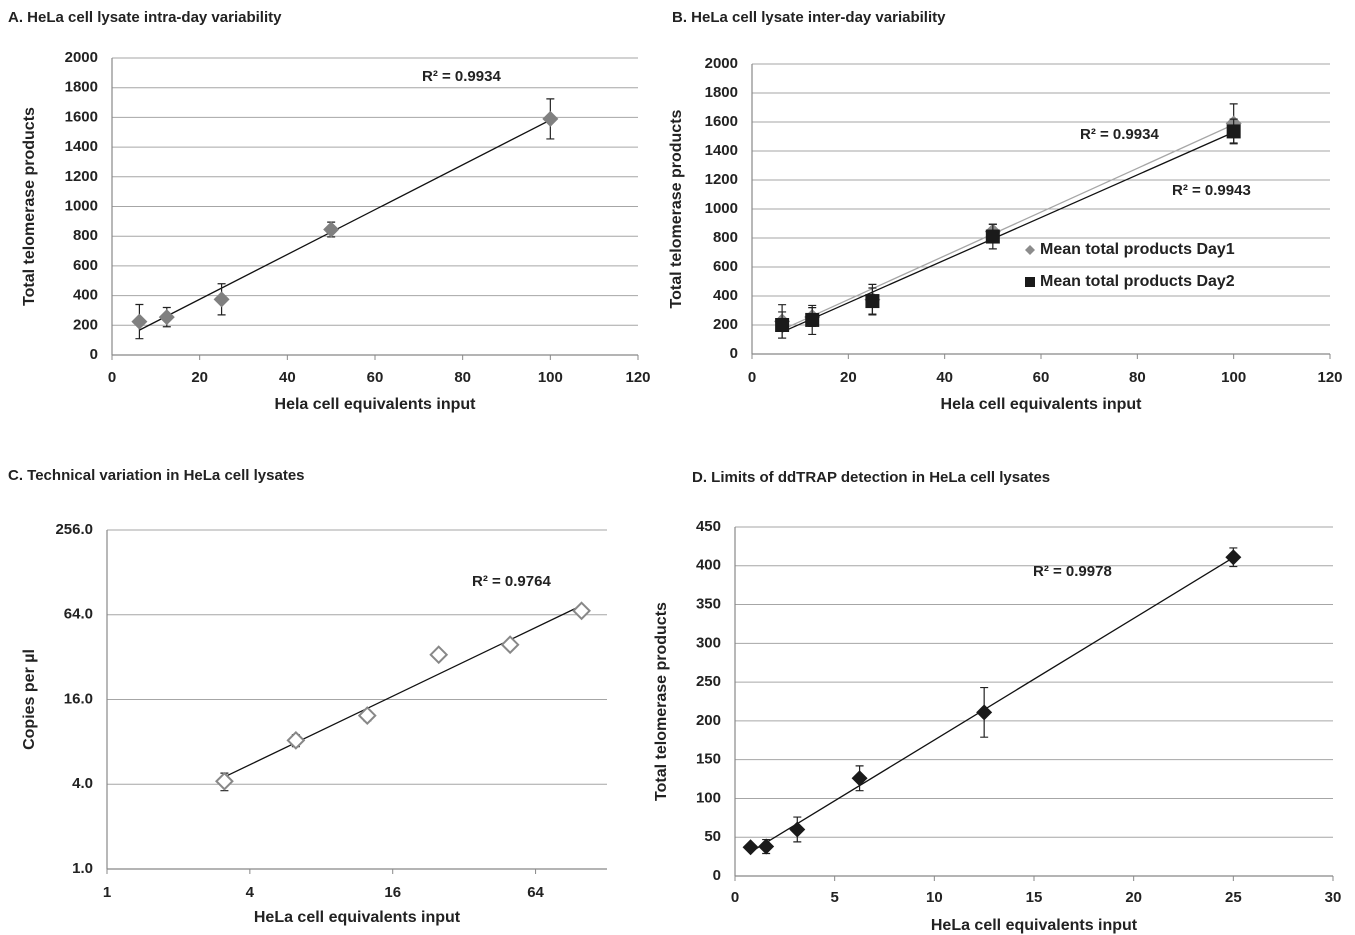 Image resolution: width=1355 pixels, height=935 pixels. I want to click on legend-label: Mean total products Day2, so click(1137, 281).